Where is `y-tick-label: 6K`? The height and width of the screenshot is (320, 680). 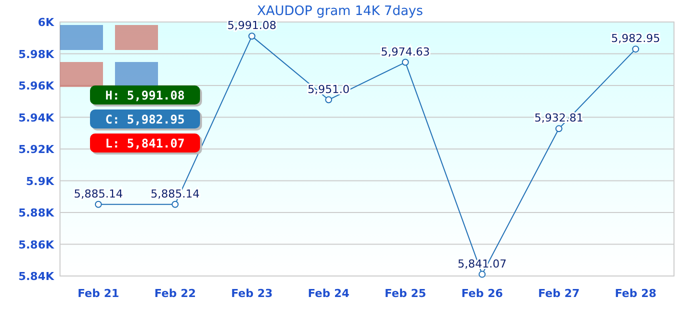 y-tick-label: 6K is located at coordinates (46, 22).